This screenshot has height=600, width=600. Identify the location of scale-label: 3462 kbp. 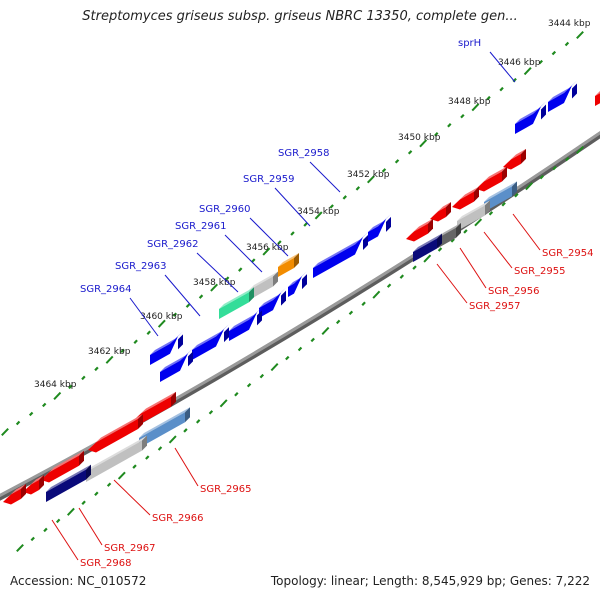
(109, 352).